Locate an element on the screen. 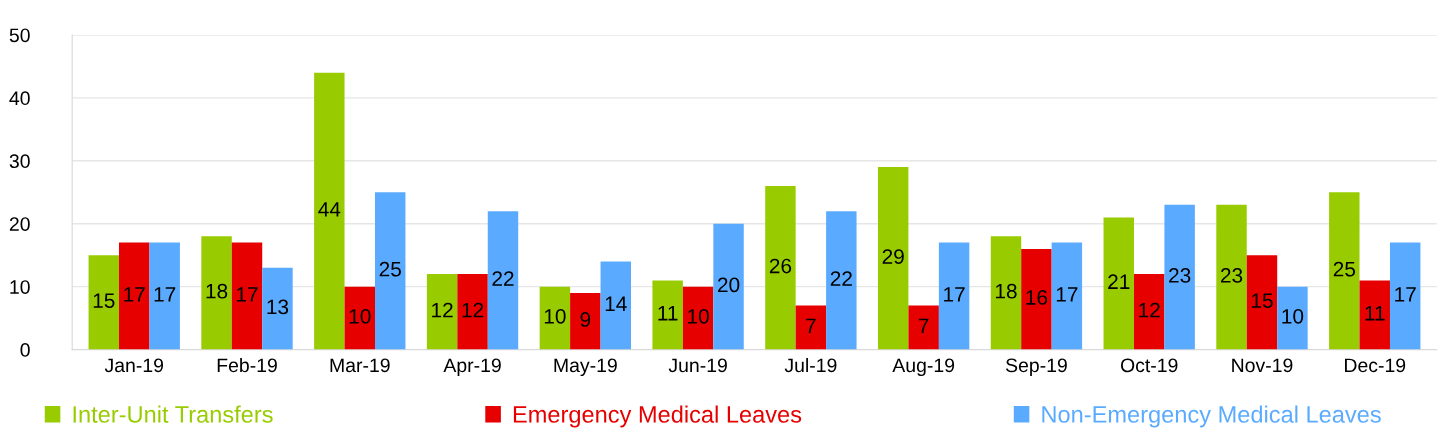 The image size is (1444, 437). legend-label: Non-Emergency Medical Leaves is located at coordinates (1211, 416).